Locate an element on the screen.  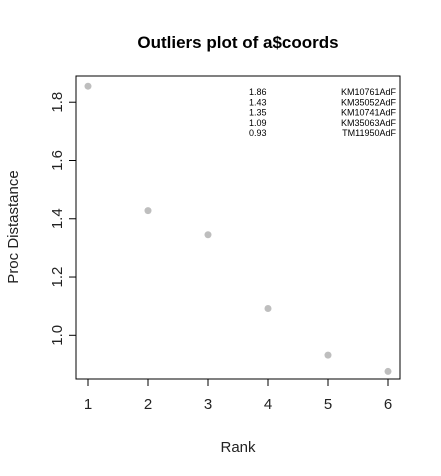
x-axis: 1 2 3 4 5 6 is located at coordinates (238, 396).